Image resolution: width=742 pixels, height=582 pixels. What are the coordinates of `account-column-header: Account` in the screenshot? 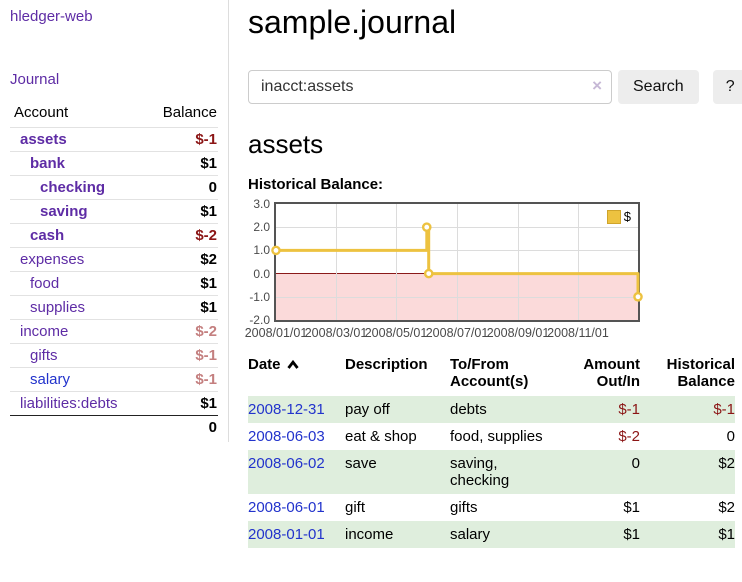 It's located at (41, 112).